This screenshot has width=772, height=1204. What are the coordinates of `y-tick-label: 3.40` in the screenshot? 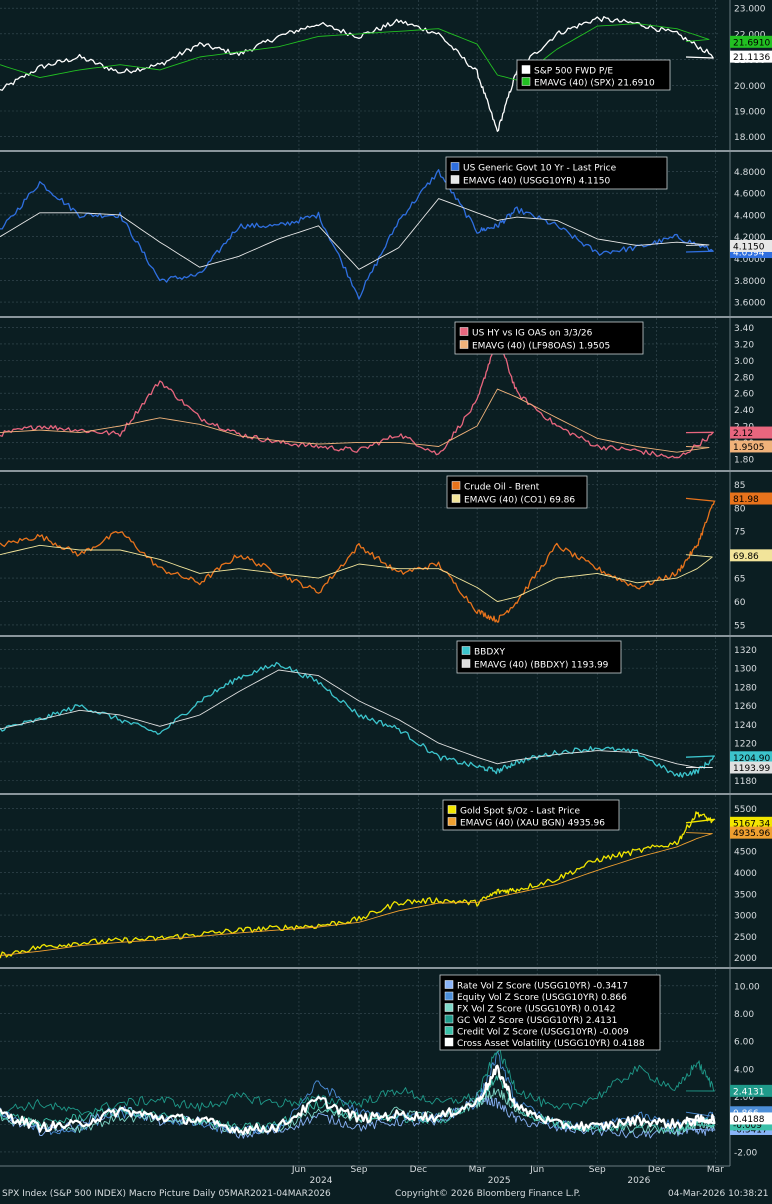 It's located at (744, 329).